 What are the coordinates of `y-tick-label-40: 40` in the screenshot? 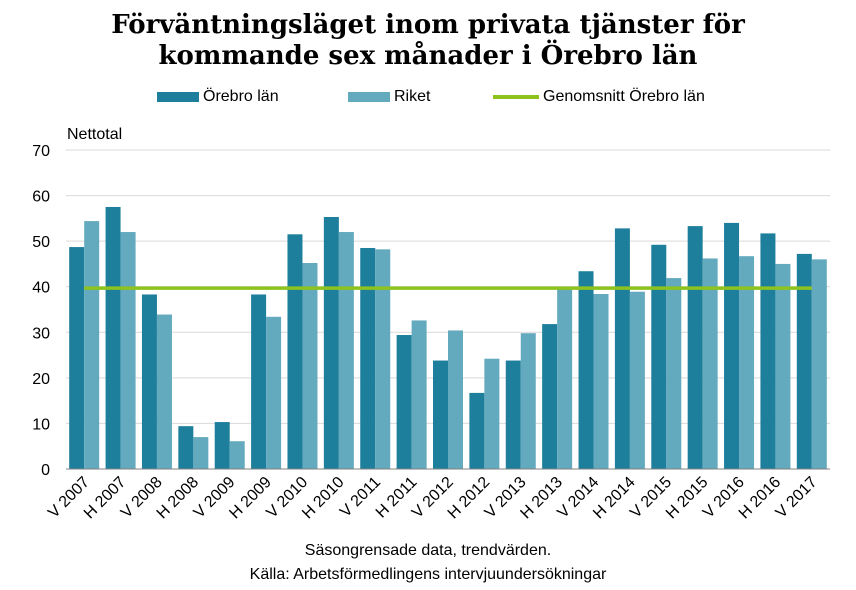 It's located at (41, 288).